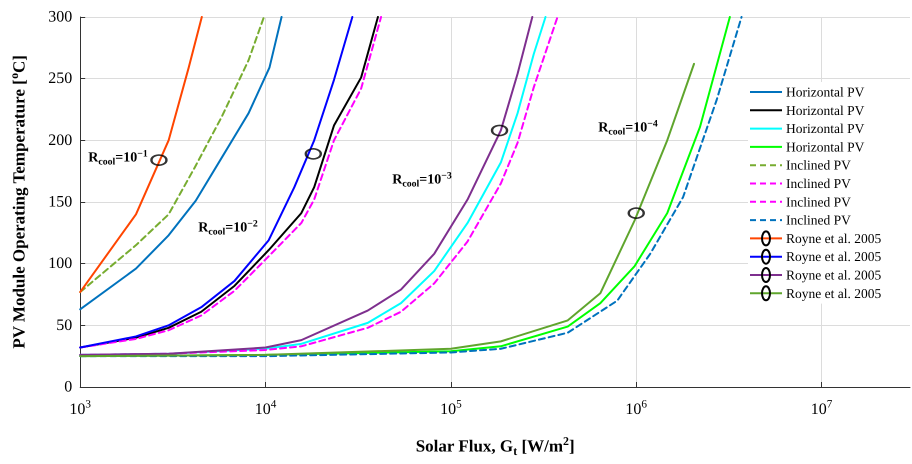 The image size is (912, 464). What do you see at coordinates (60, 202) in the screenshot?
I see `y-tick-label: 150` at bounding box center [60, 202].